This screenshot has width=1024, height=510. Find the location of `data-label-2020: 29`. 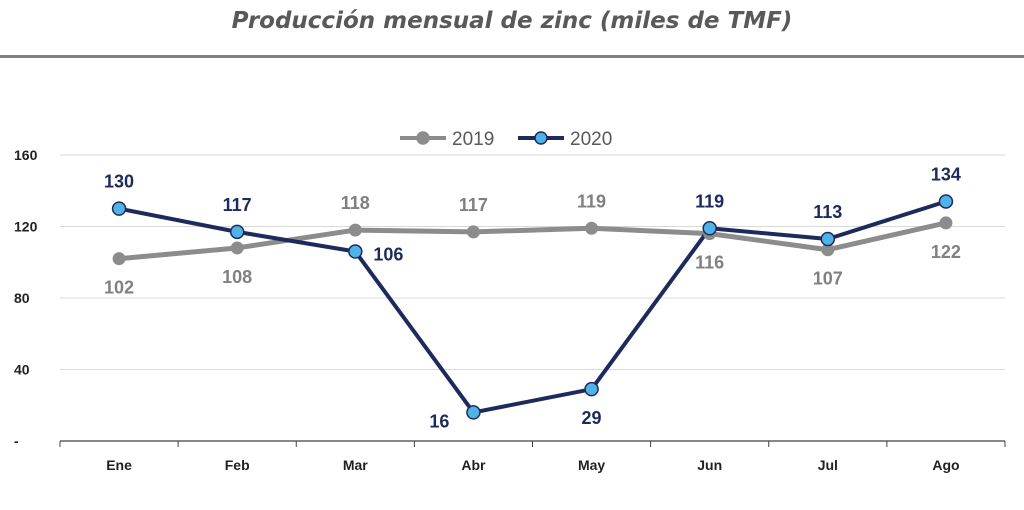

data-label-2020: 29 is located at coordinates (592, 418).